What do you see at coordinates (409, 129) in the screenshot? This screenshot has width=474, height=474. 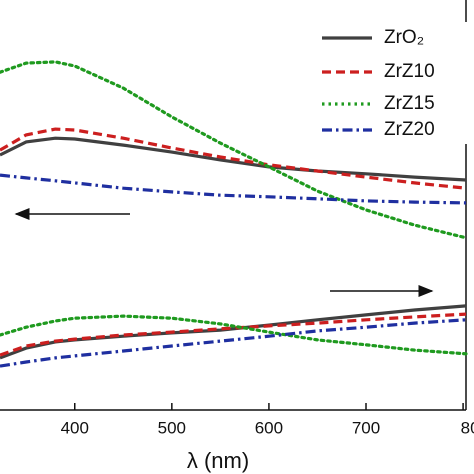 I see `legend-label: ZrZ20` at bounding box center [409, 129].